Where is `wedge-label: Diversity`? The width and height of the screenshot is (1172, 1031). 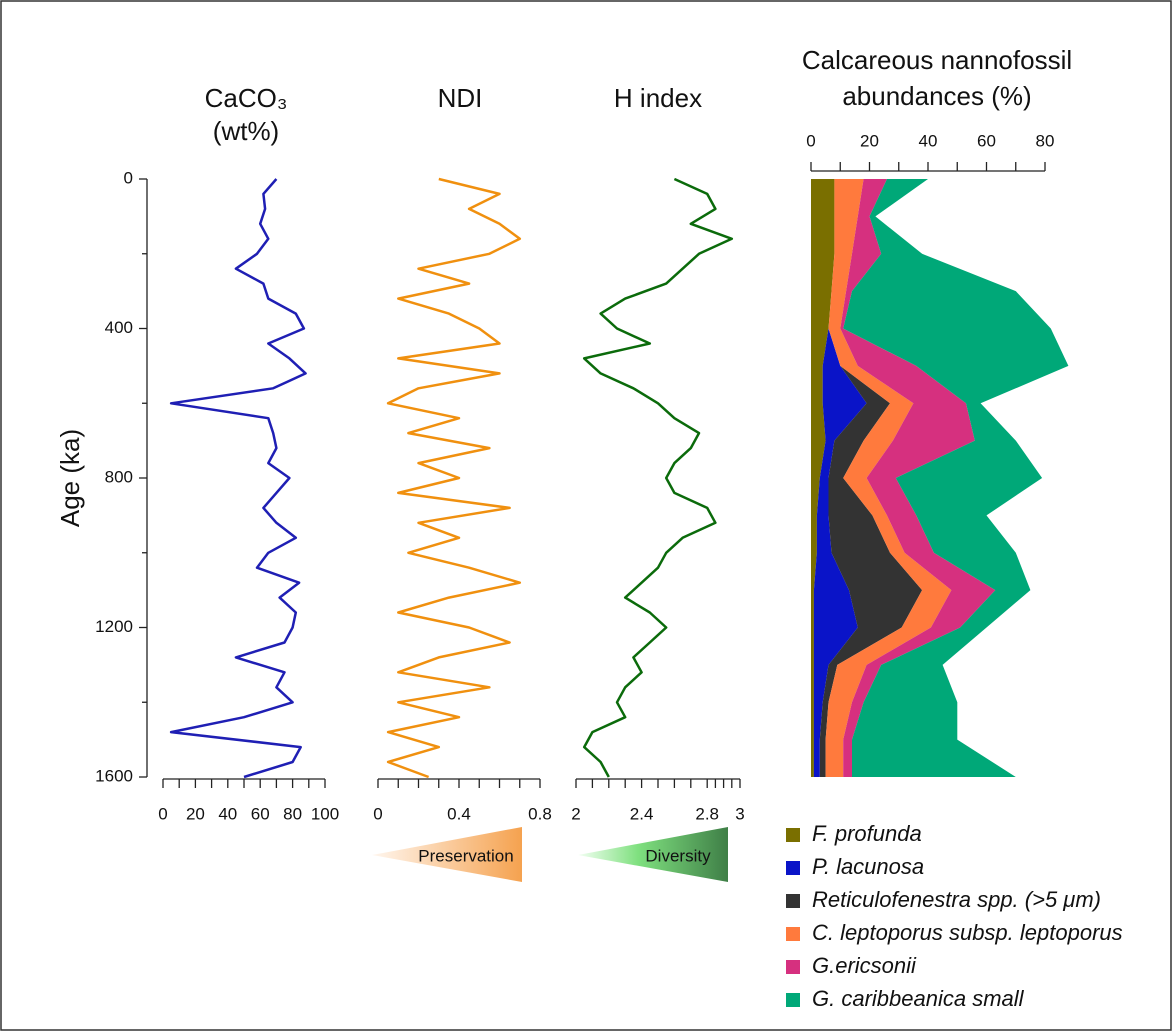 wedge-label: Diversity is located at coordinates (678, 855).